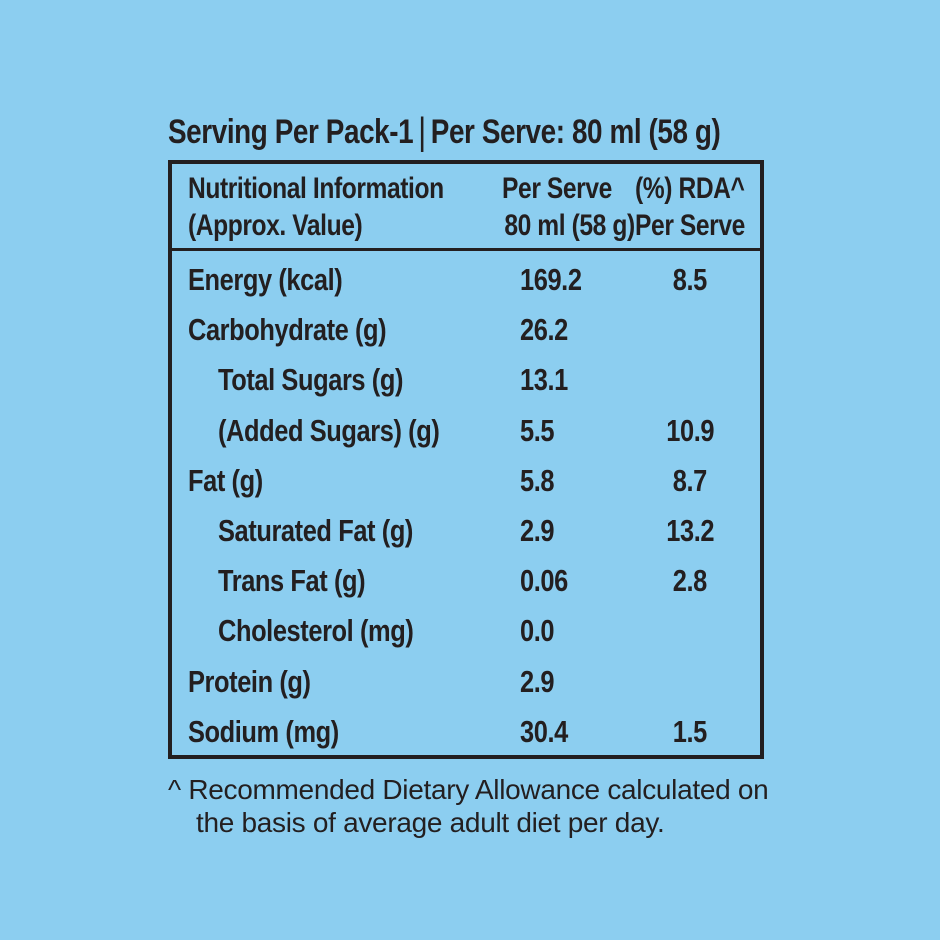  I want to click on row-label: Energy (kcal), so click(265, 280).